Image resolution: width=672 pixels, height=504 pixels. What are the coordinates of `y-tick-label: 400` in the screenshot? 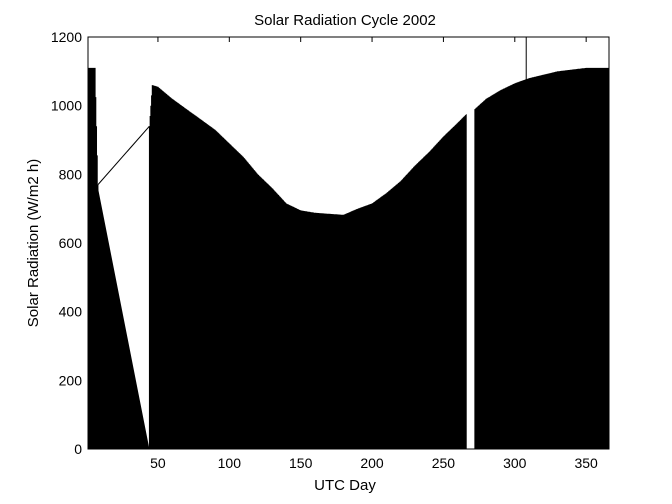 It's located at (71, 312).